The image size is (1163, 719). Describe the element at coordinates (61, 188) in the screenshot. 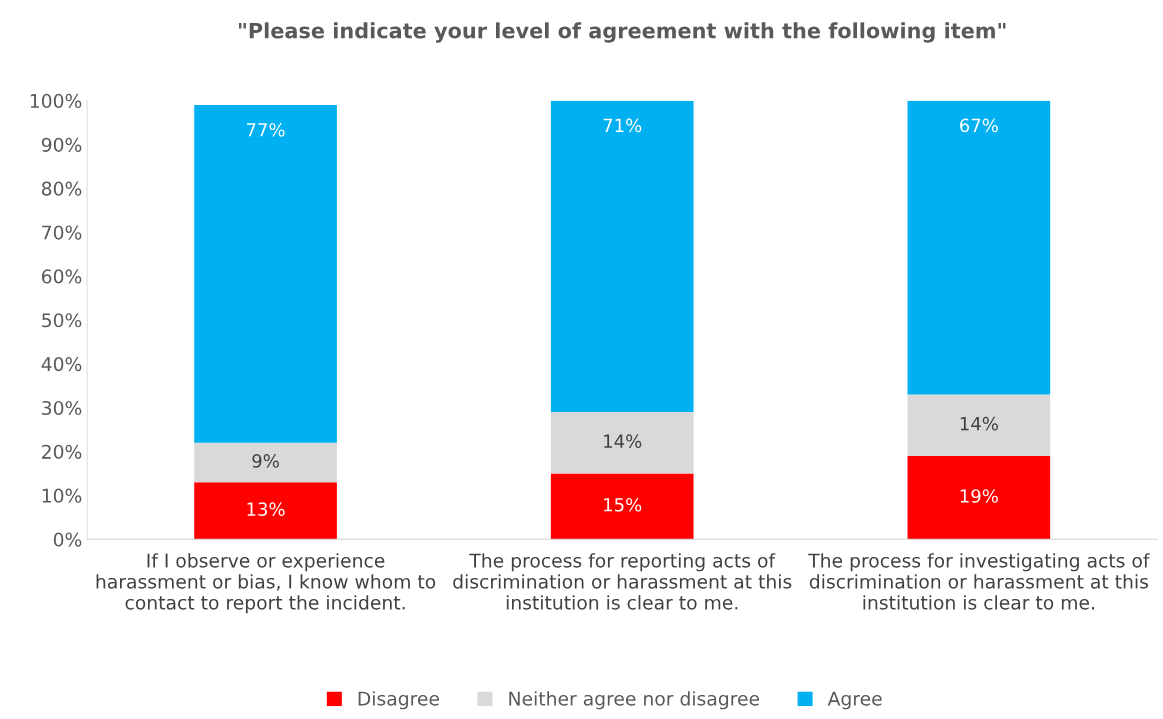

I see `y-tick-label: 80%` at that location.